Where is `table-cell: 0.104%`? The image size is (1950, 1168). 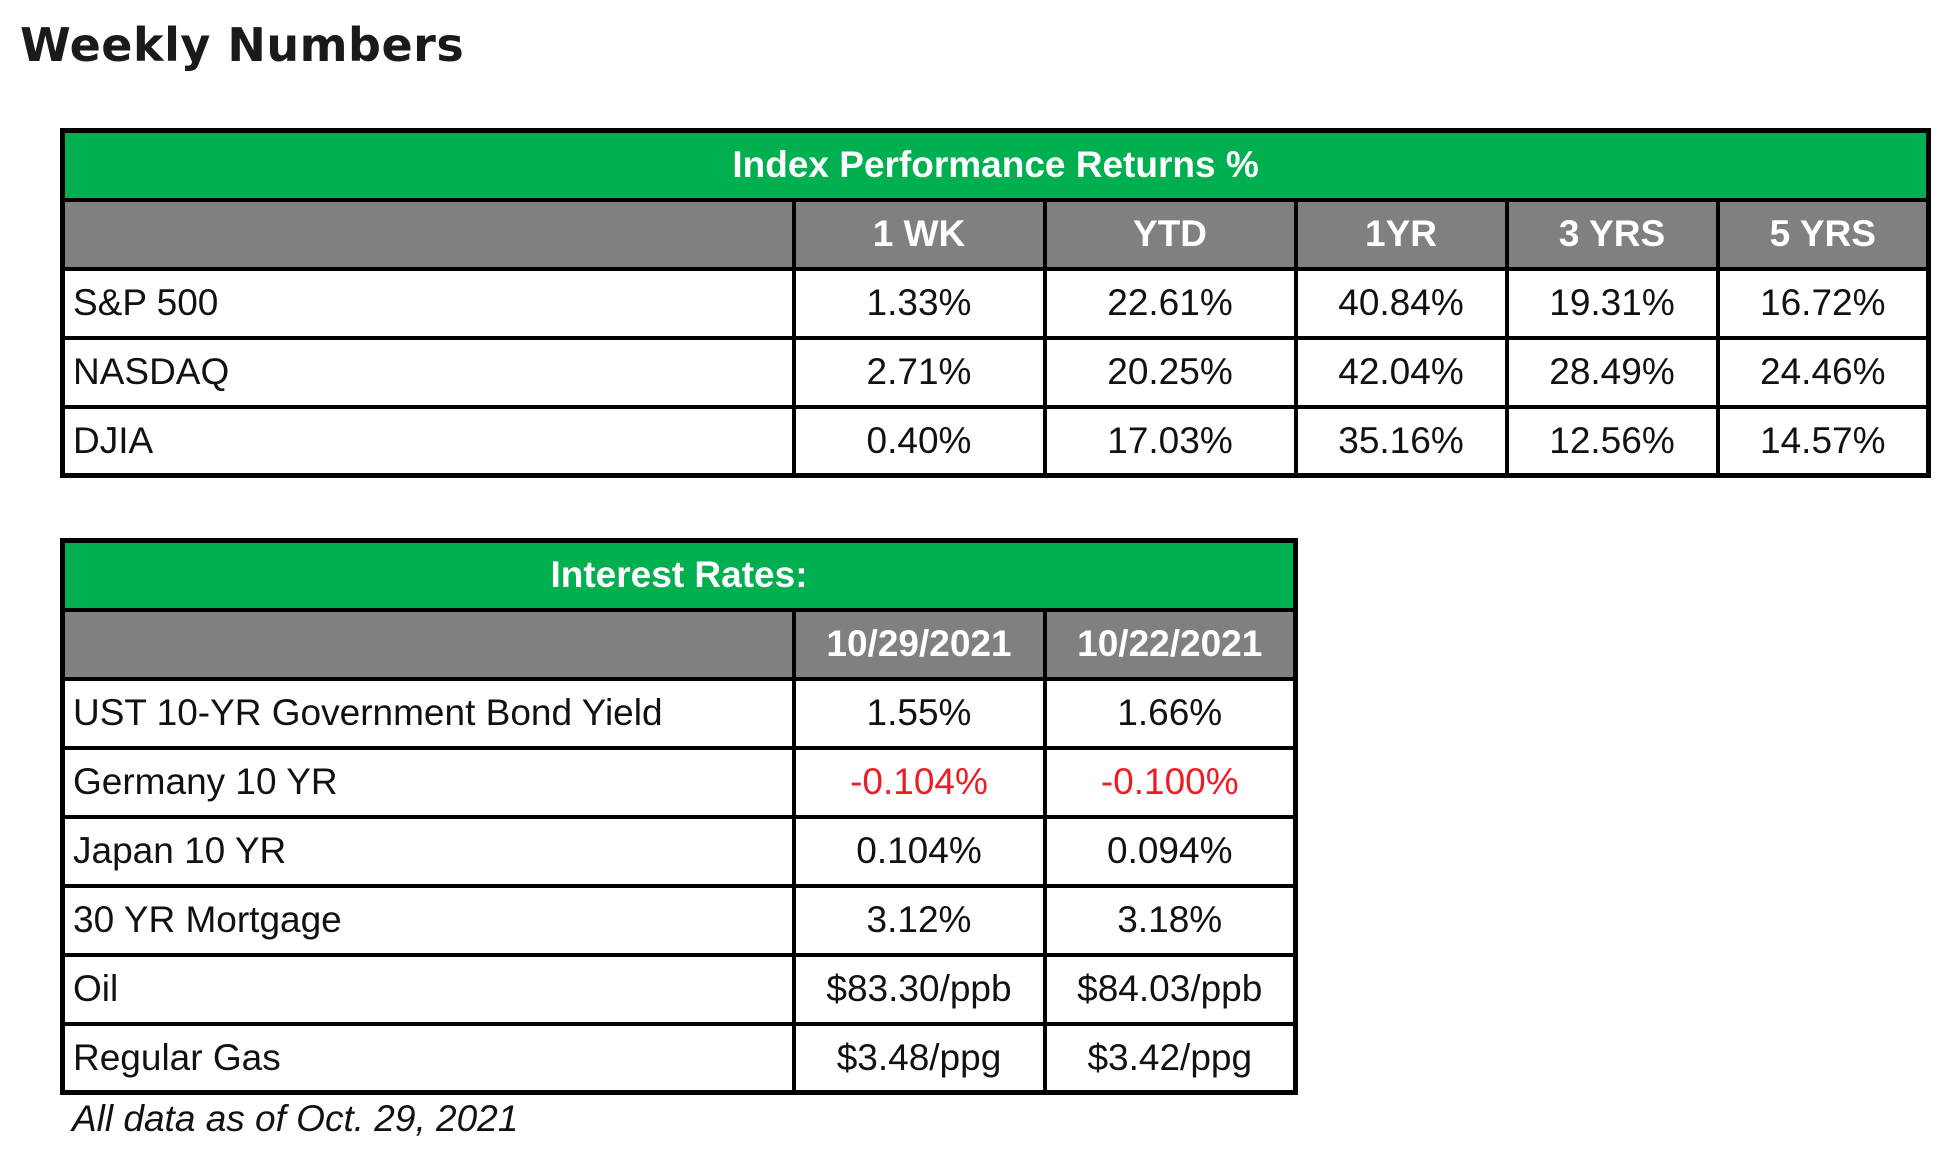 table-cell: 0.104% is located at coordinates (919, 851).